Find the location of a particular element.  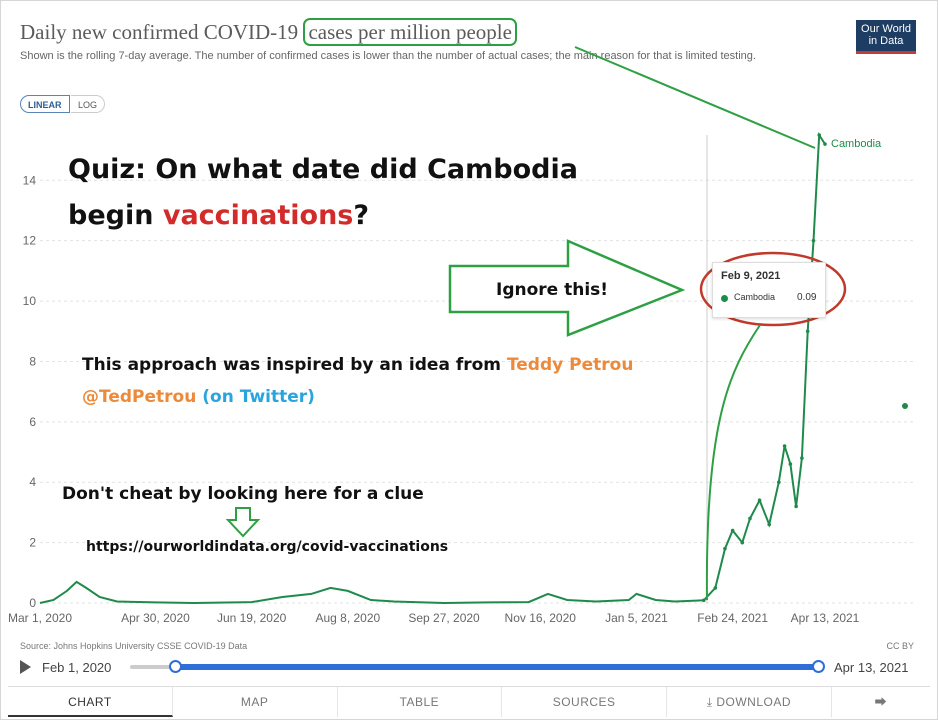

y-axis: 0 2 4 6 8 10 12 14 is located at coordinates (30, 391).